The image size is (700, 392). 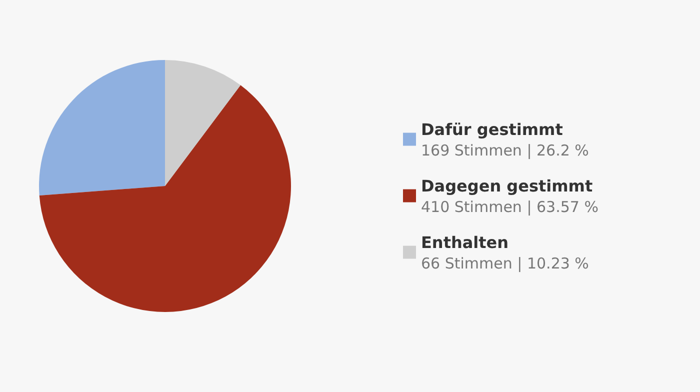 What do you see at coordinates (465, 242) in the screenshot?
I see `legend-label: Enthalten` at bounding box center [465, 242].